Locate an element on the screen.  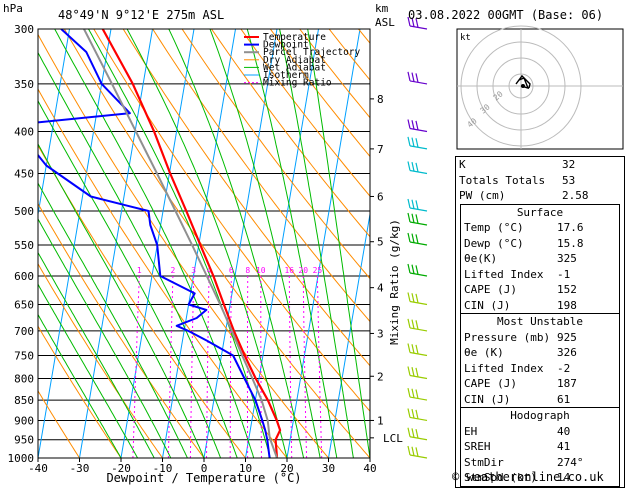
index-label: Totals Totals is located at coordinates (502, 181).